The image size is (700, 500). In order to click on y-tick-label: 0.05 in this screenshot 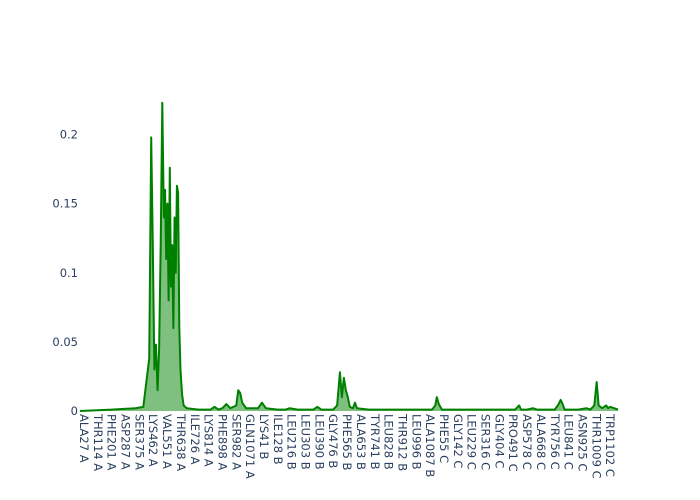, I will do `click(65, 342)`.